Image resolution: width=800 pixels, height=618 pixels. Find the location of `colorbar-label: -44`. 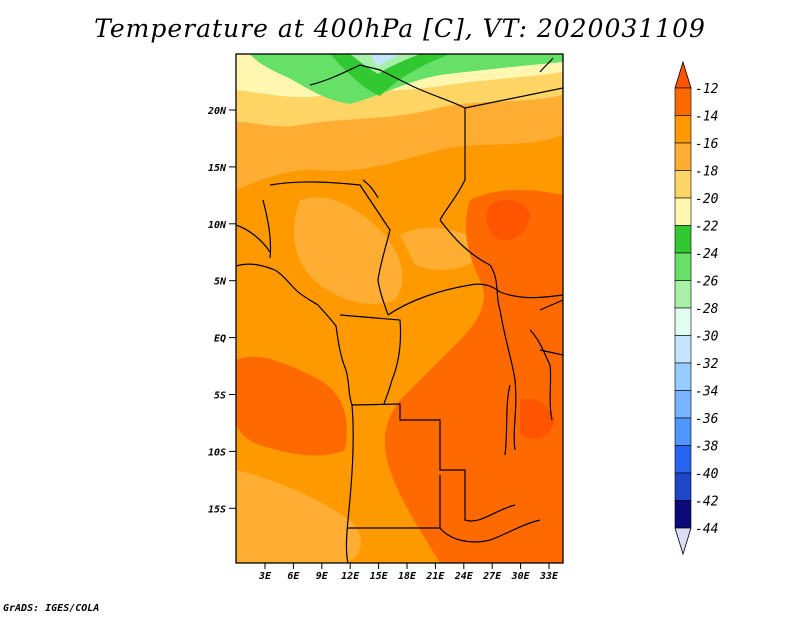

colorbar-label: -44 is located at coordinates (706, 529).